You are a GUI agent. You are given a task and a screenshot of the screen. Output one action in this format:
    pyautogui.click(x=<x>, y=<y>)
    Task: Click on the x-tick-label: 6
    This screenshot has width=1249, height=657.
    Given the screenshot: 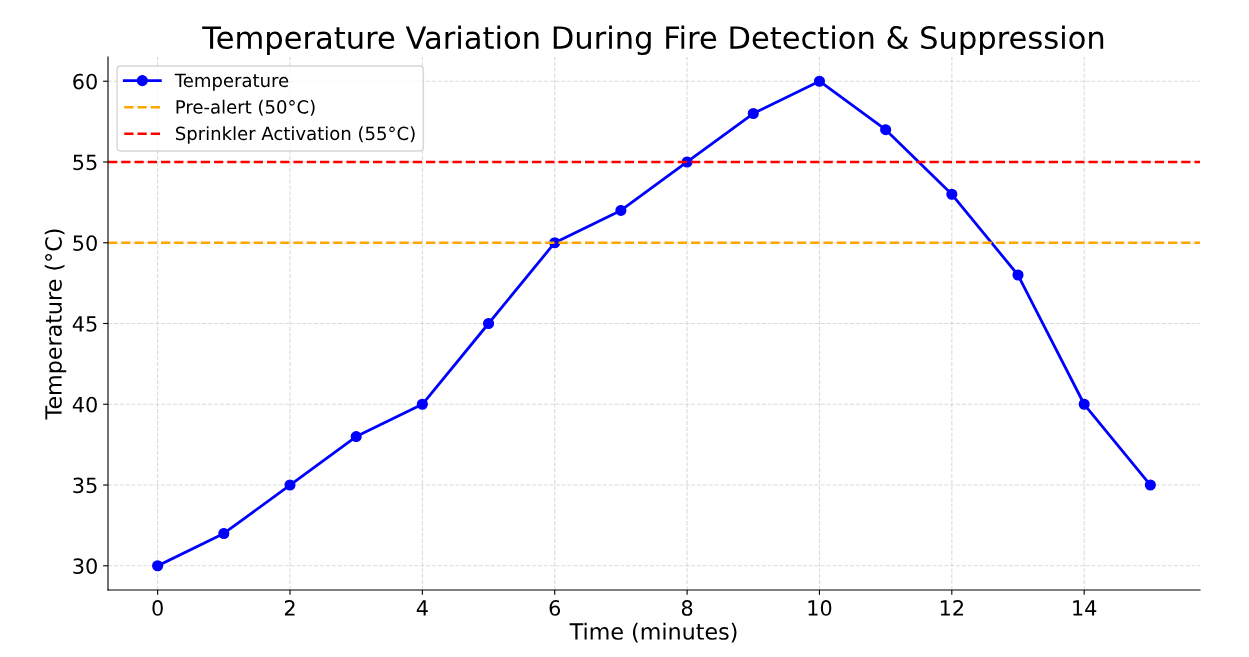 What is the action you would take?
    pyautogui.click(x=555, y=608)
    